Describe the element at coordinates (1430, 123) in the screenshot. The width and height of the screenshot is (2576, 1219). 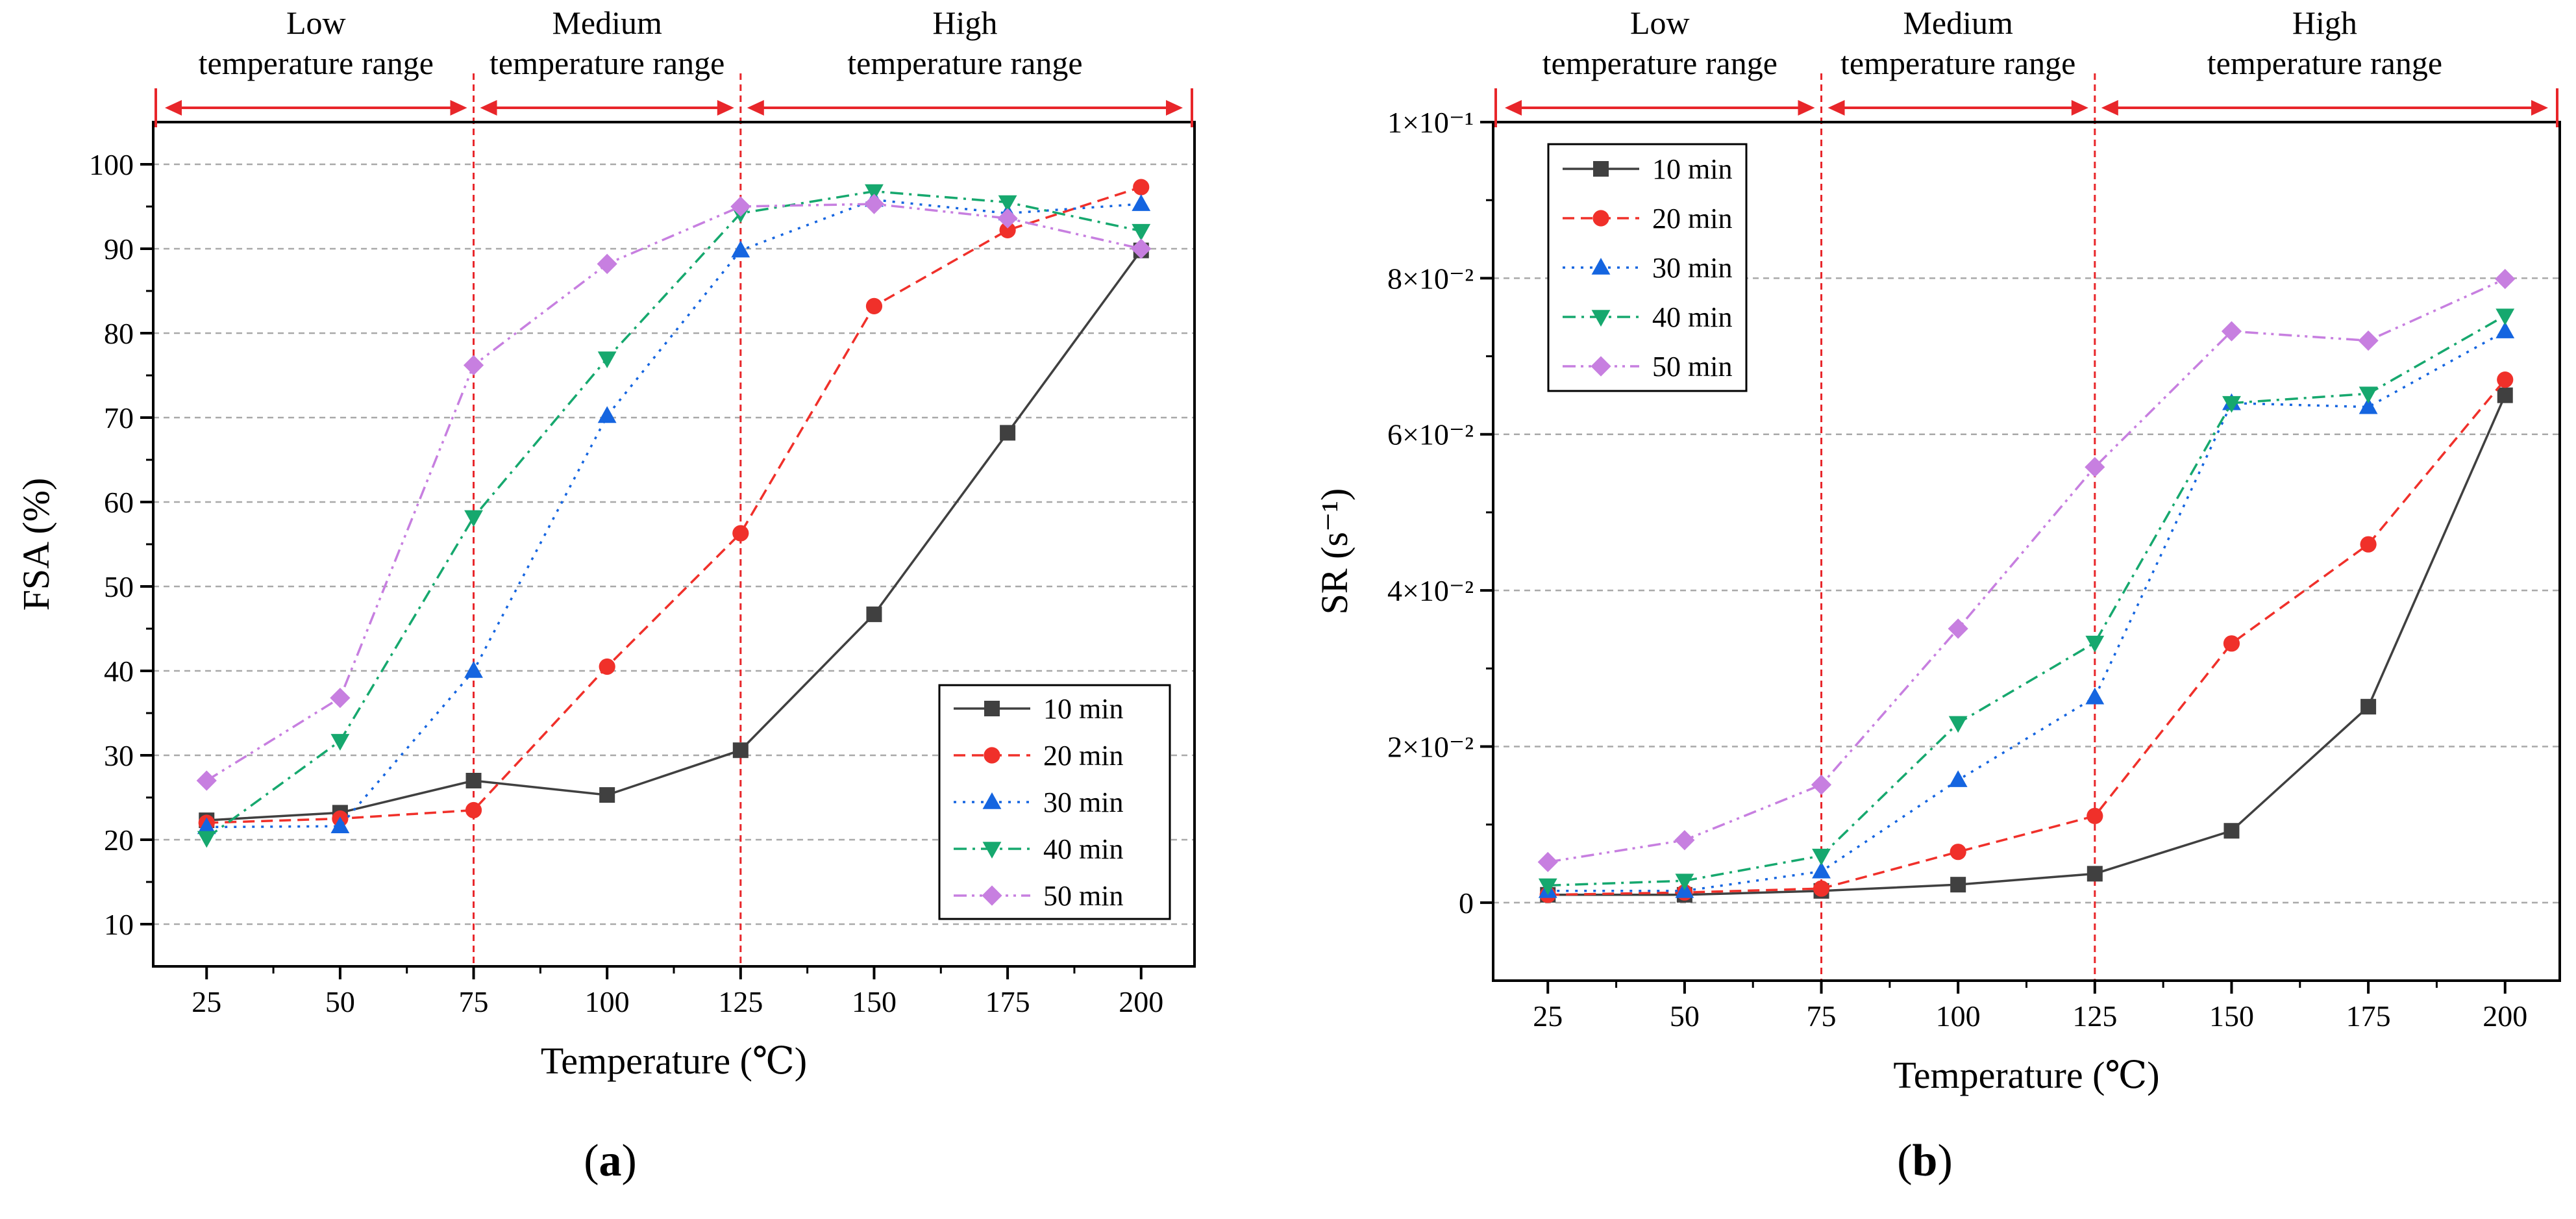
I see `y-tick-label: 1×10⁻¹` at that location.